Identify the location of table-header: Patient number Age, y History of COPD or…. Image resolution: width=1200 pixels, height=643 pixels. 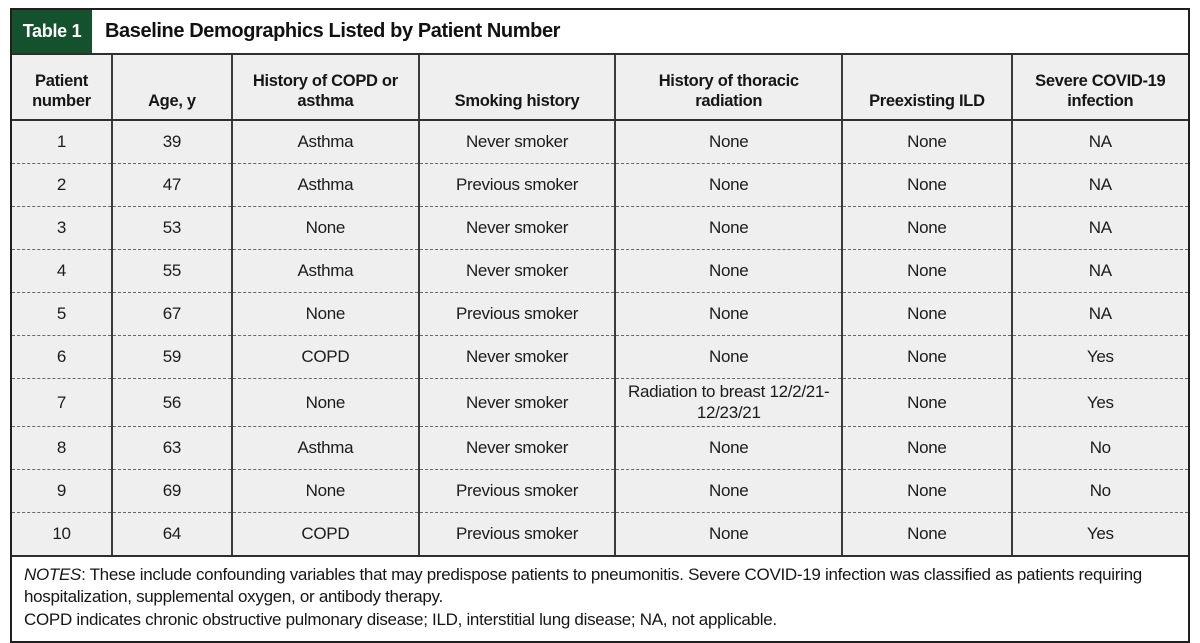
(600, 88).